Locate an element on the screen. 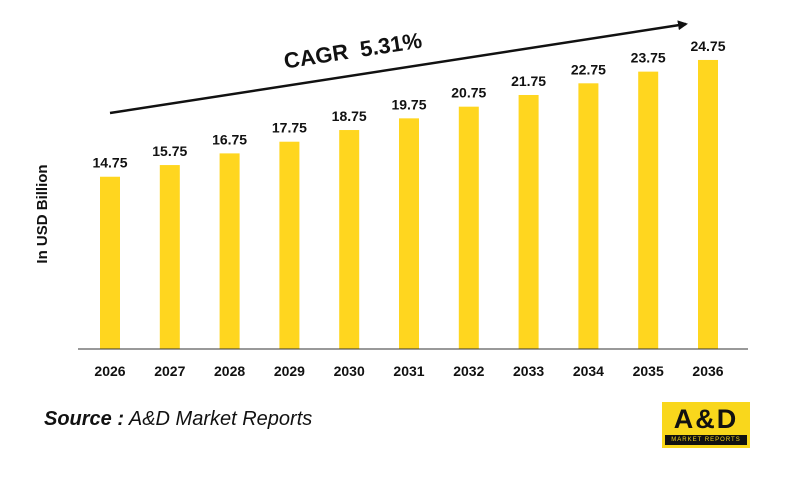  value-label-2032: 20.75 is located at coordinates (468, 93).